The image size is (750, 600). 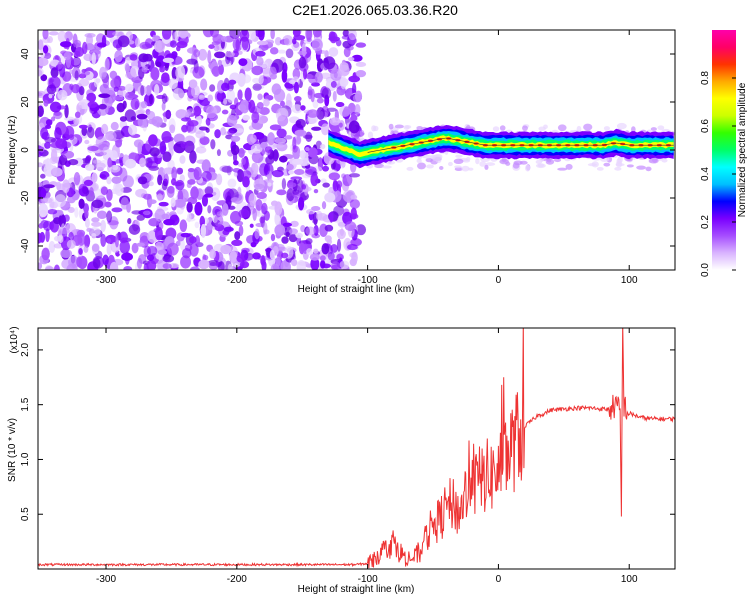 I want to click on spectrogram-y-tick-label: 0, so click(x=25, y=150).